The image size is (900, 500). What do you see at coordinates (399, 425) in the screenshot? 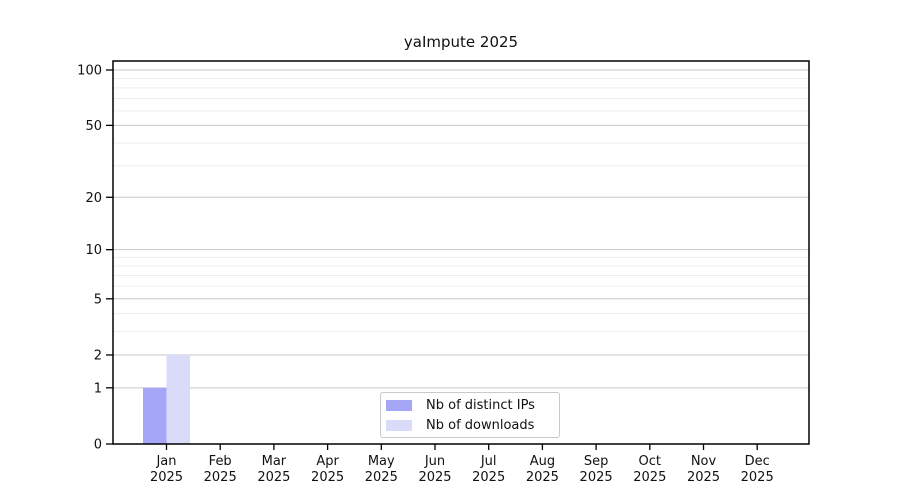
I see `legend-swatch-downloads` at bounding box center [399, 425].